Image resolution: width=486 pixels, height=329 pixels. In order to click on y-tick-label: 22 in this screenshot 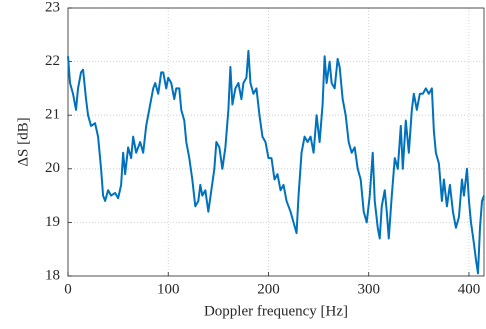, I will do `click(52, 61)`.